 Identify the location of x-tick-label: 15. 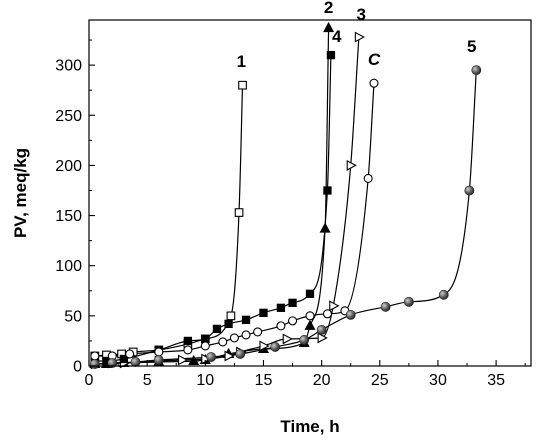
(264, 380).